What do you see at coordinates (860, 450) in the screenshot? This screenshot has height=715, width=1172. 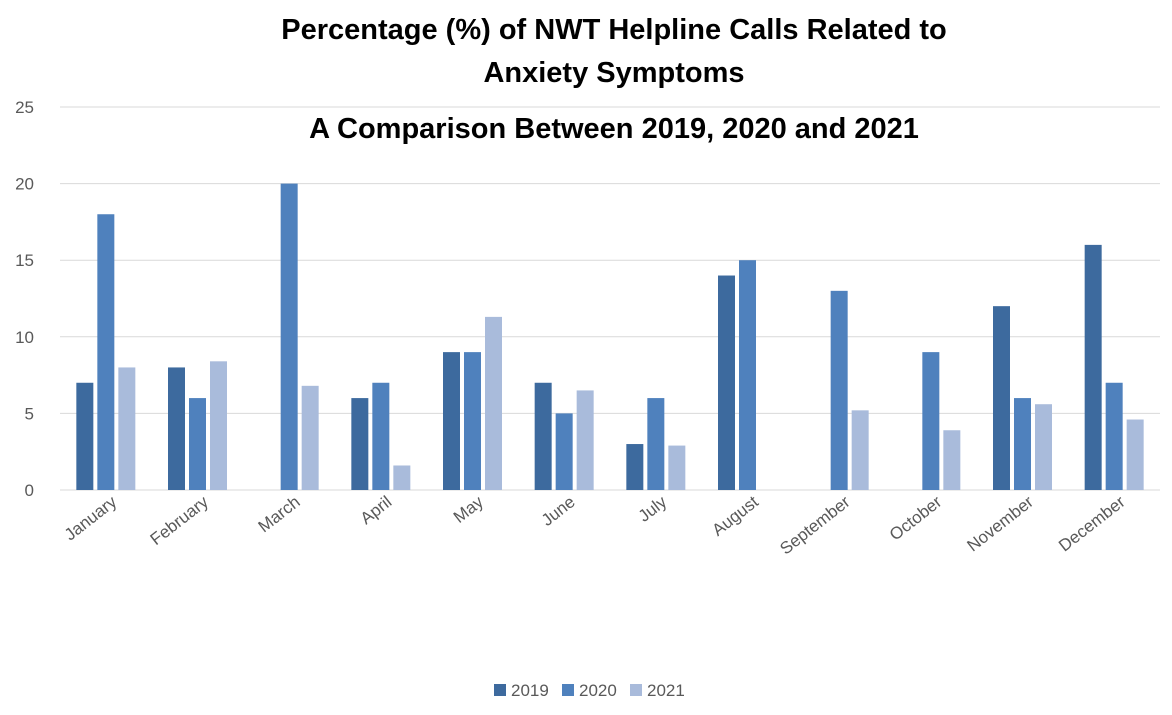 I see `bar-2021-september` at bounding box center [860, 450].